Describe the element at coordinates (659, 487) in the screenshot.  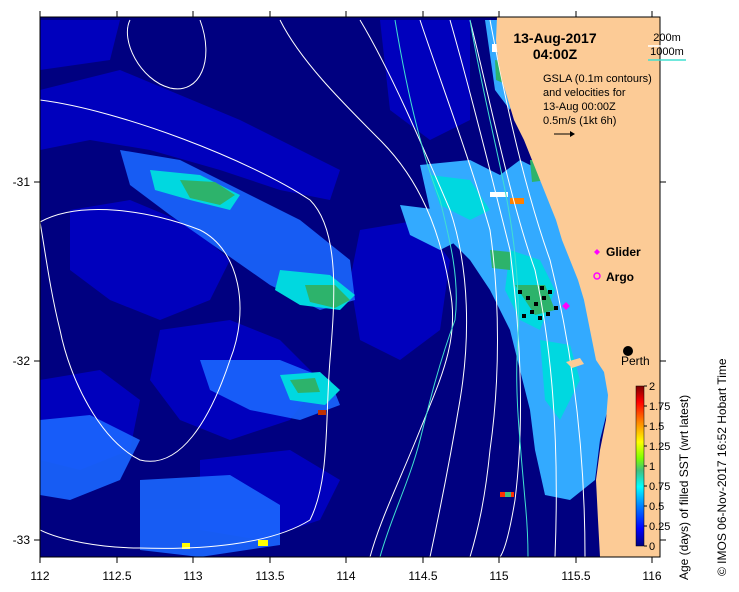
I see `colorbar-tick-label: 0.75` at that location.